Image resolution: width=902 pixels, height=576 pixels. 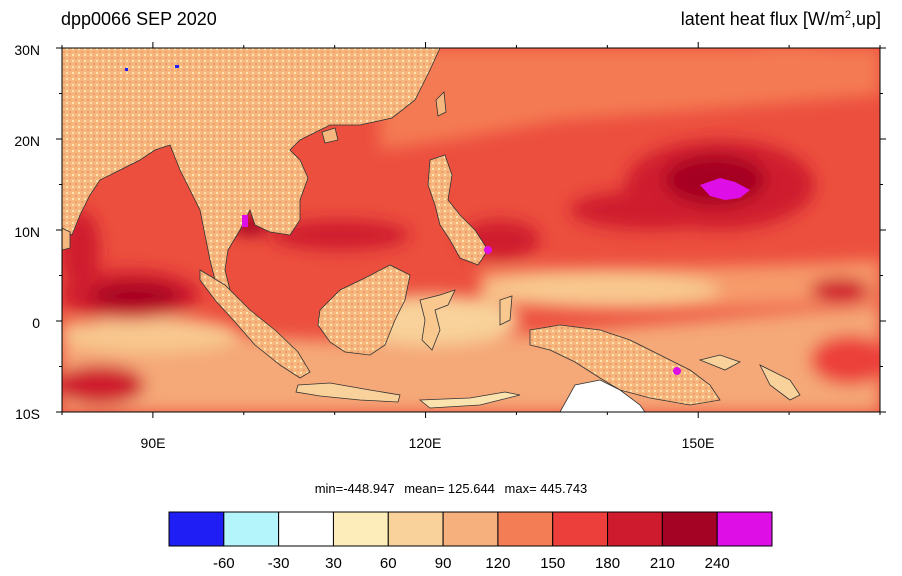 What do you see at coordinates (333, 563) in the screenshot?
I see `colorbar-tick-label: 30` at bounding box center [333, 563].